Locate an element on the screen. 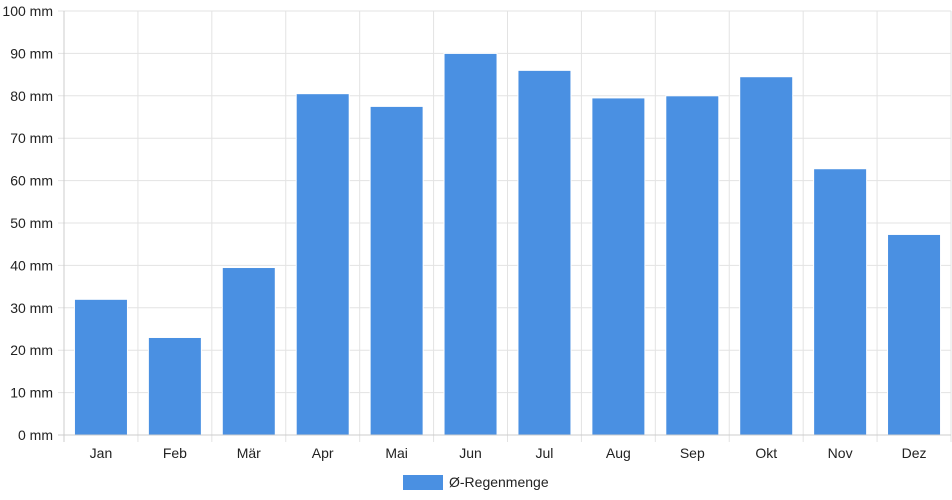 The image size is (952, 500). y-tick-label: 80 mm is located at coordinates (31, 96).